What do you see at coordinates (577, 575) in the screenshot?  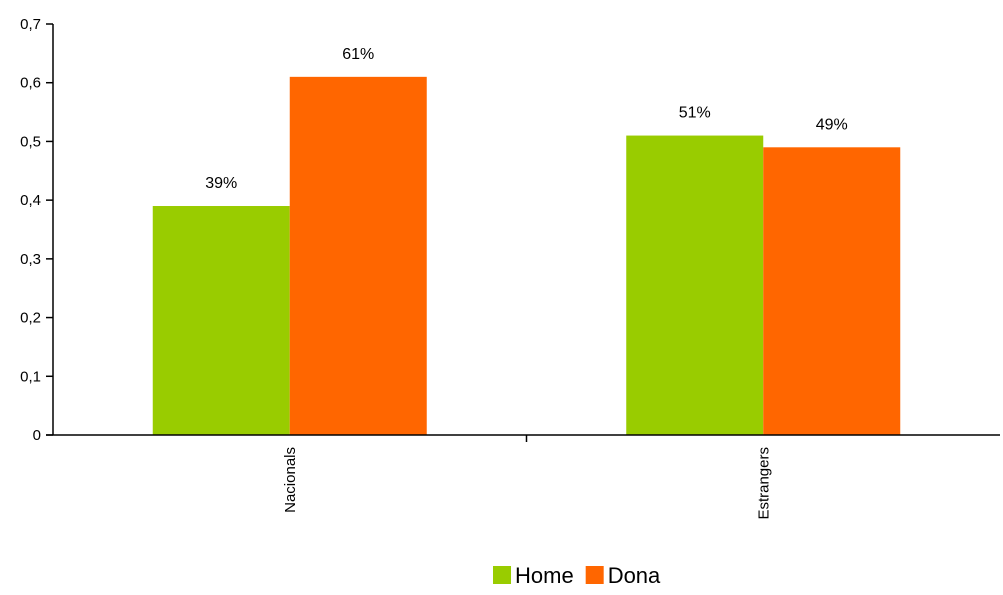 I see `legend: Home Dona` at bounding box center [577, 575].